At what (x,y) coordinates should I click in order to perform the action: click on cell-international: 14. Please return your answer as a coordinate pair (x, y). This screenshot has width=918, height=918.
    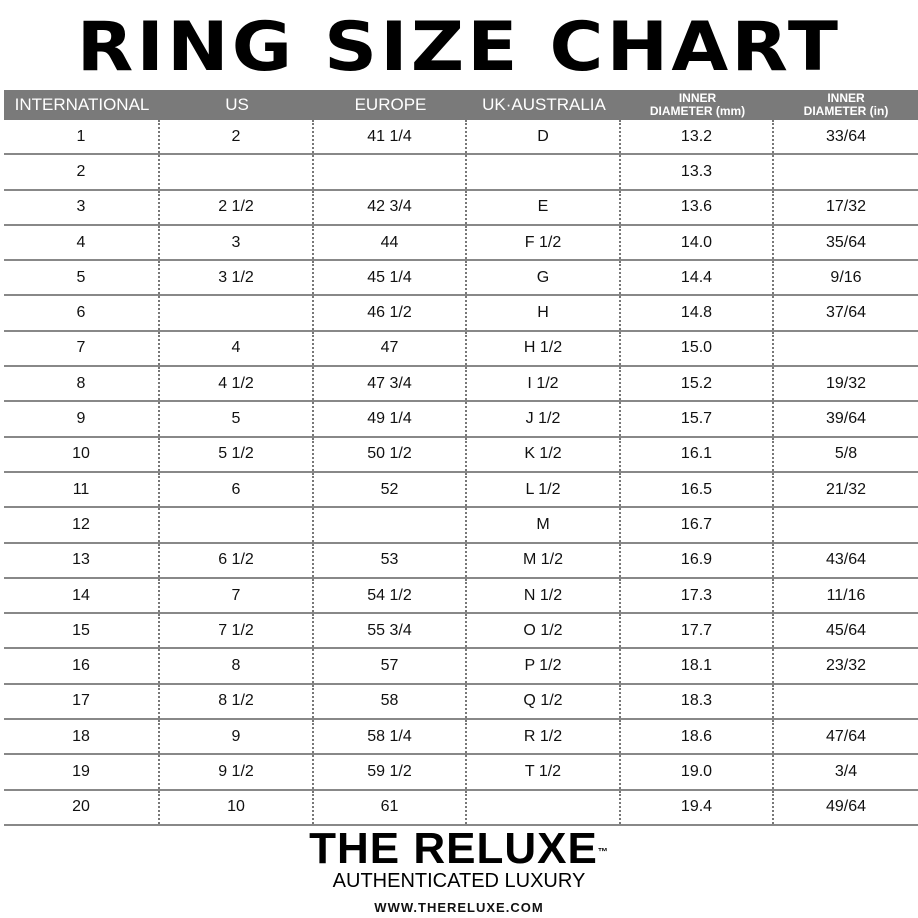
    Looking at the image, I should click on (82, 595).